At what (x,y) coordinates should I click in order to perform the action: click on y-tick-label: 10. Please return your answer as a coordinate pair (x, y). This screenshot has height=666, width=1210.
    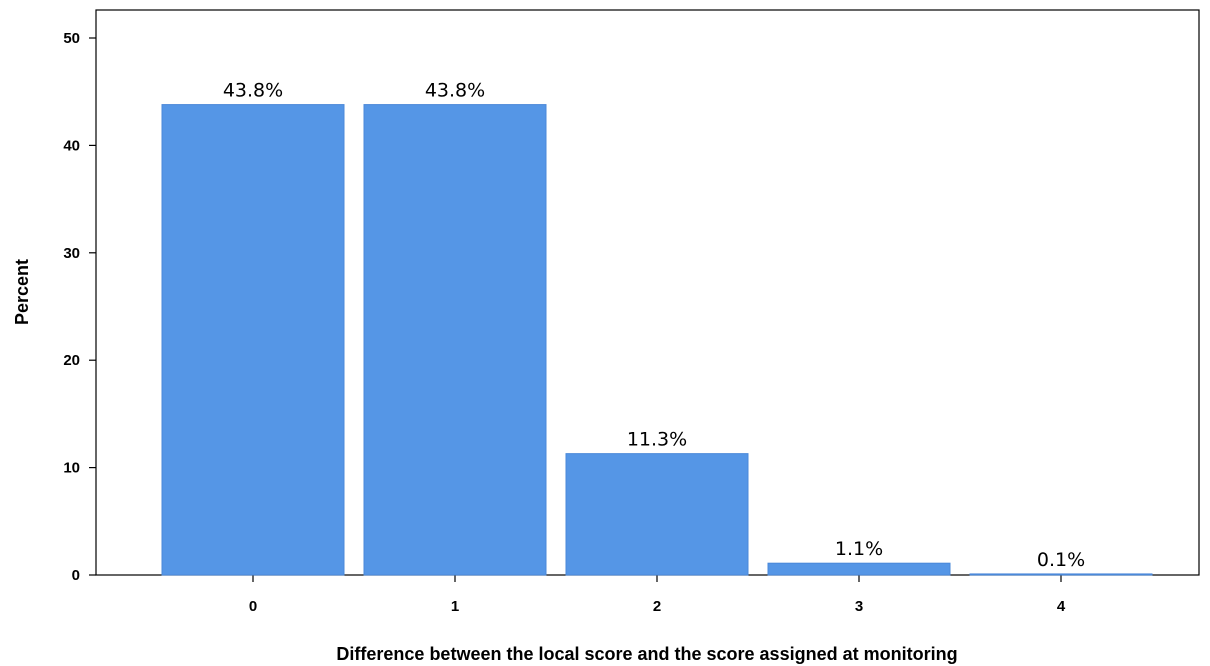
    Looking at the image, I should click on (71, 468).